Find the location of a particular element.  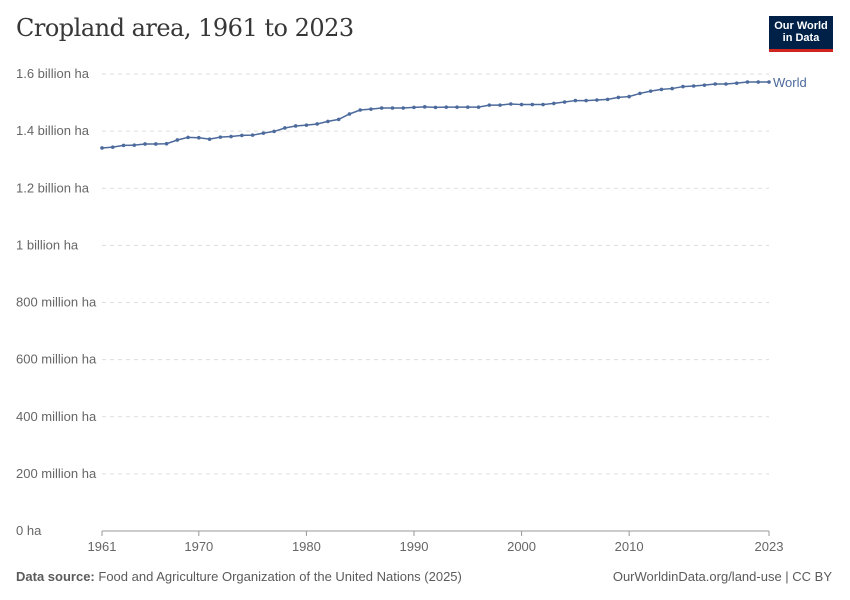

y-tick-label: 1.6 billion ha is located at coordinates (53, 73).